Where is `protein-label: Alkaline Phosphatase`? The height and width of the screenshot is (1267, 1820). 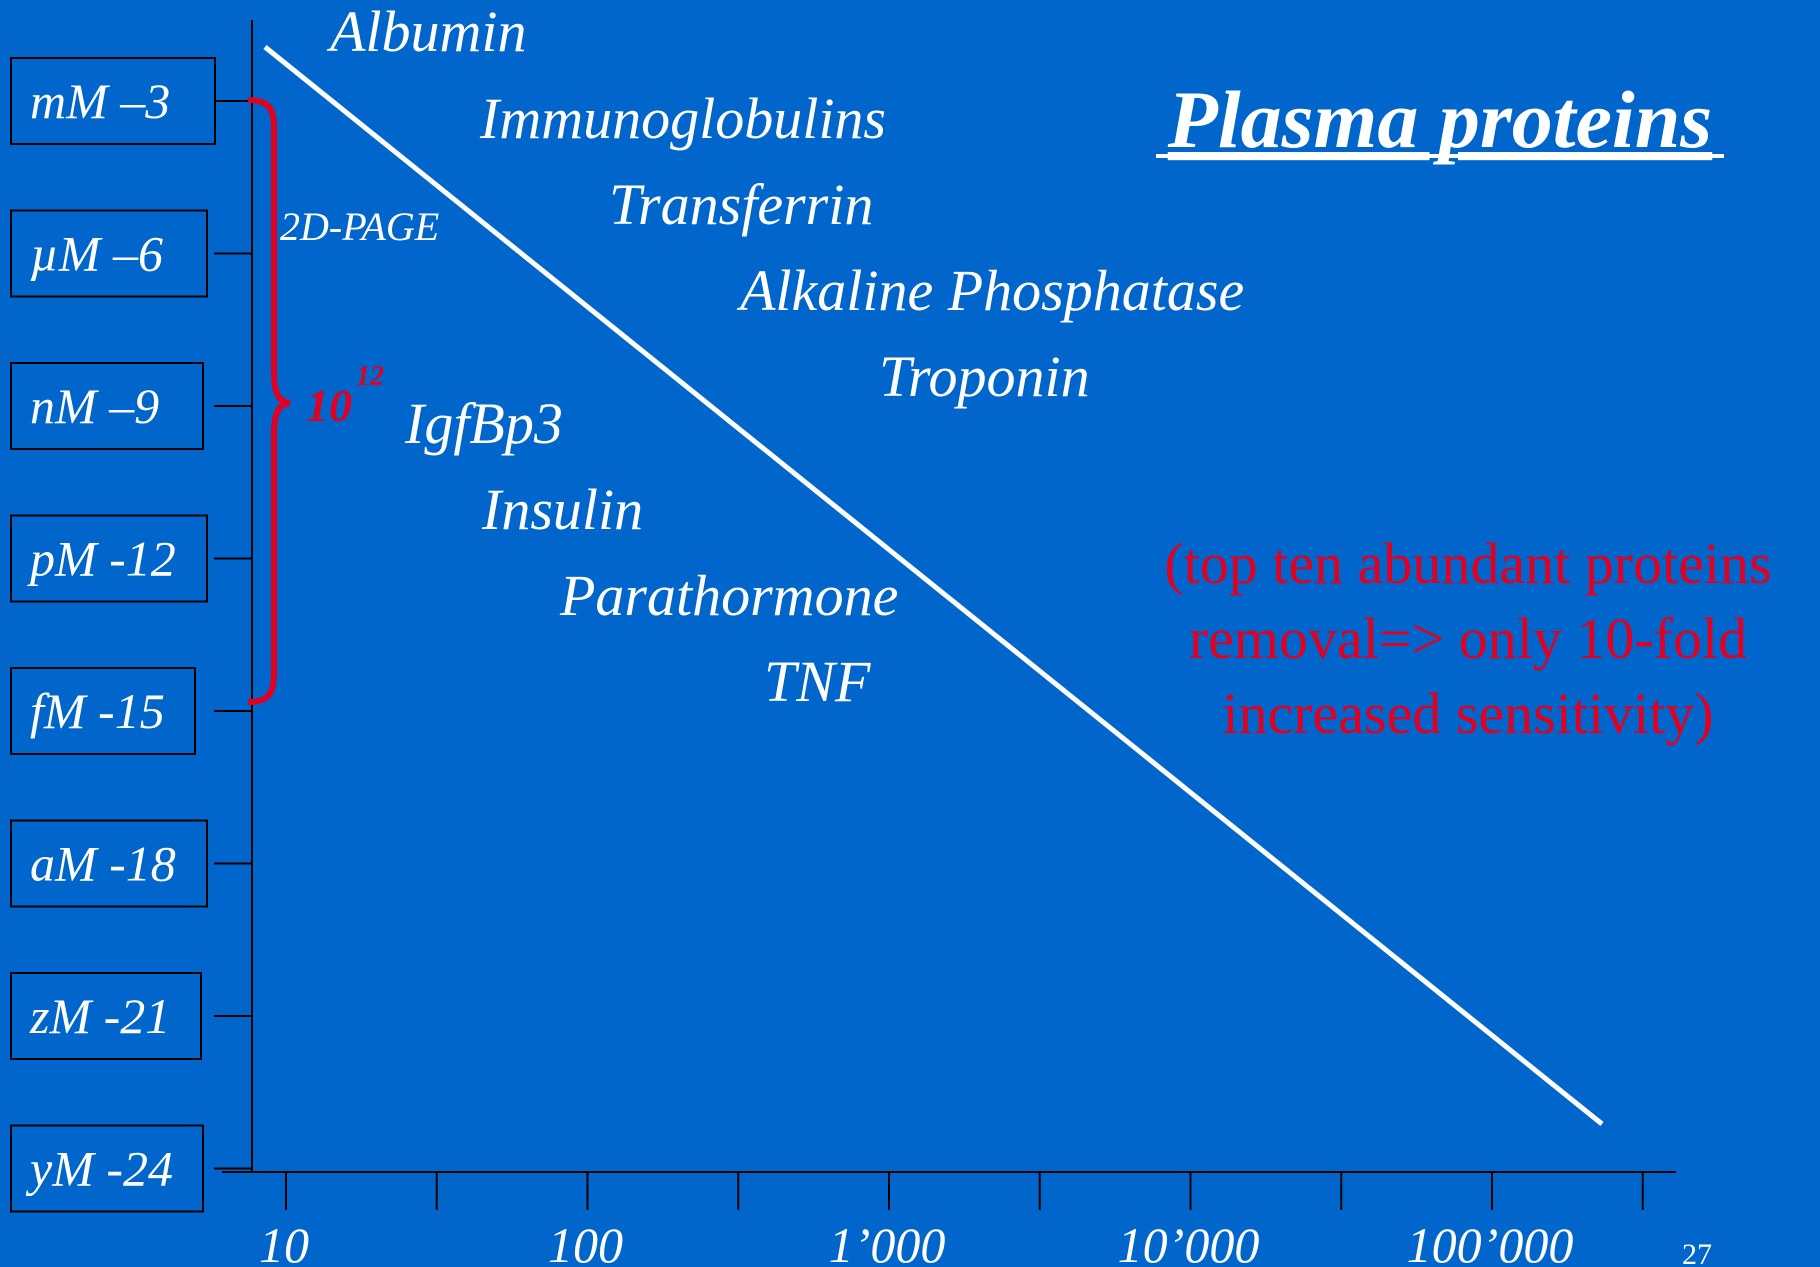
protein-label: Alkaline Phosphatase is located at coordinates (990, 290).